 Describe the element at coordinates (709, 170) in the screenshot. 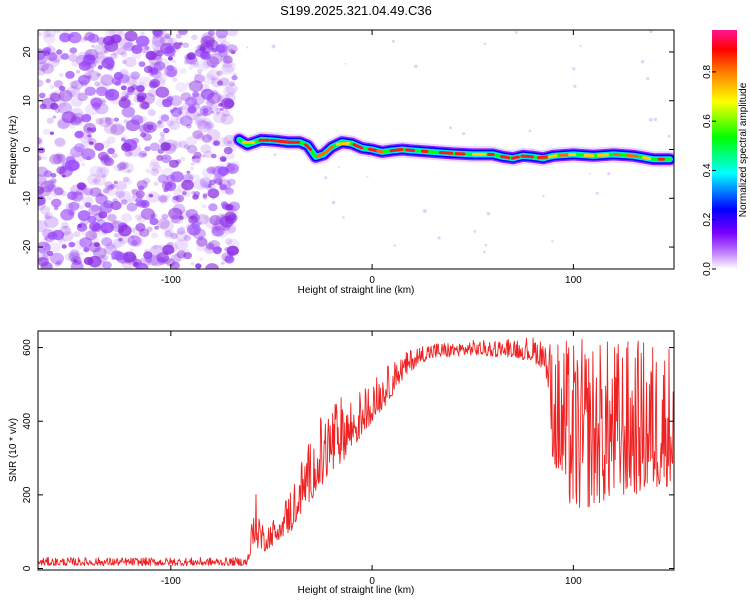

I see `colorbar-ticks: 0.0 0.2 0.4 0.6 0.8` at that location.